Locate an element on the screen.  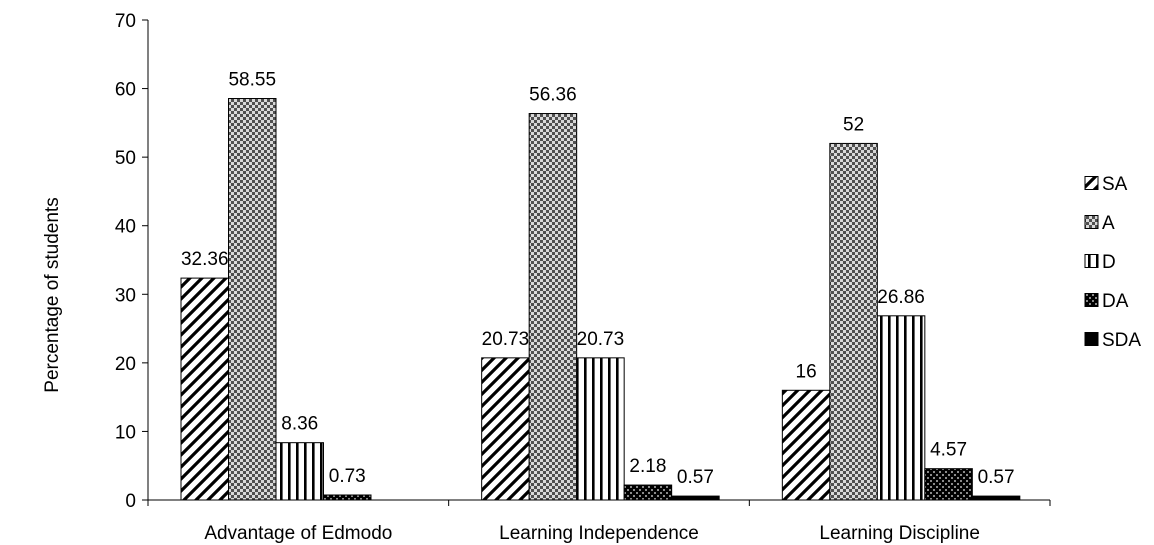
y-tick-label: 40 is located at coordinates (125, 227).